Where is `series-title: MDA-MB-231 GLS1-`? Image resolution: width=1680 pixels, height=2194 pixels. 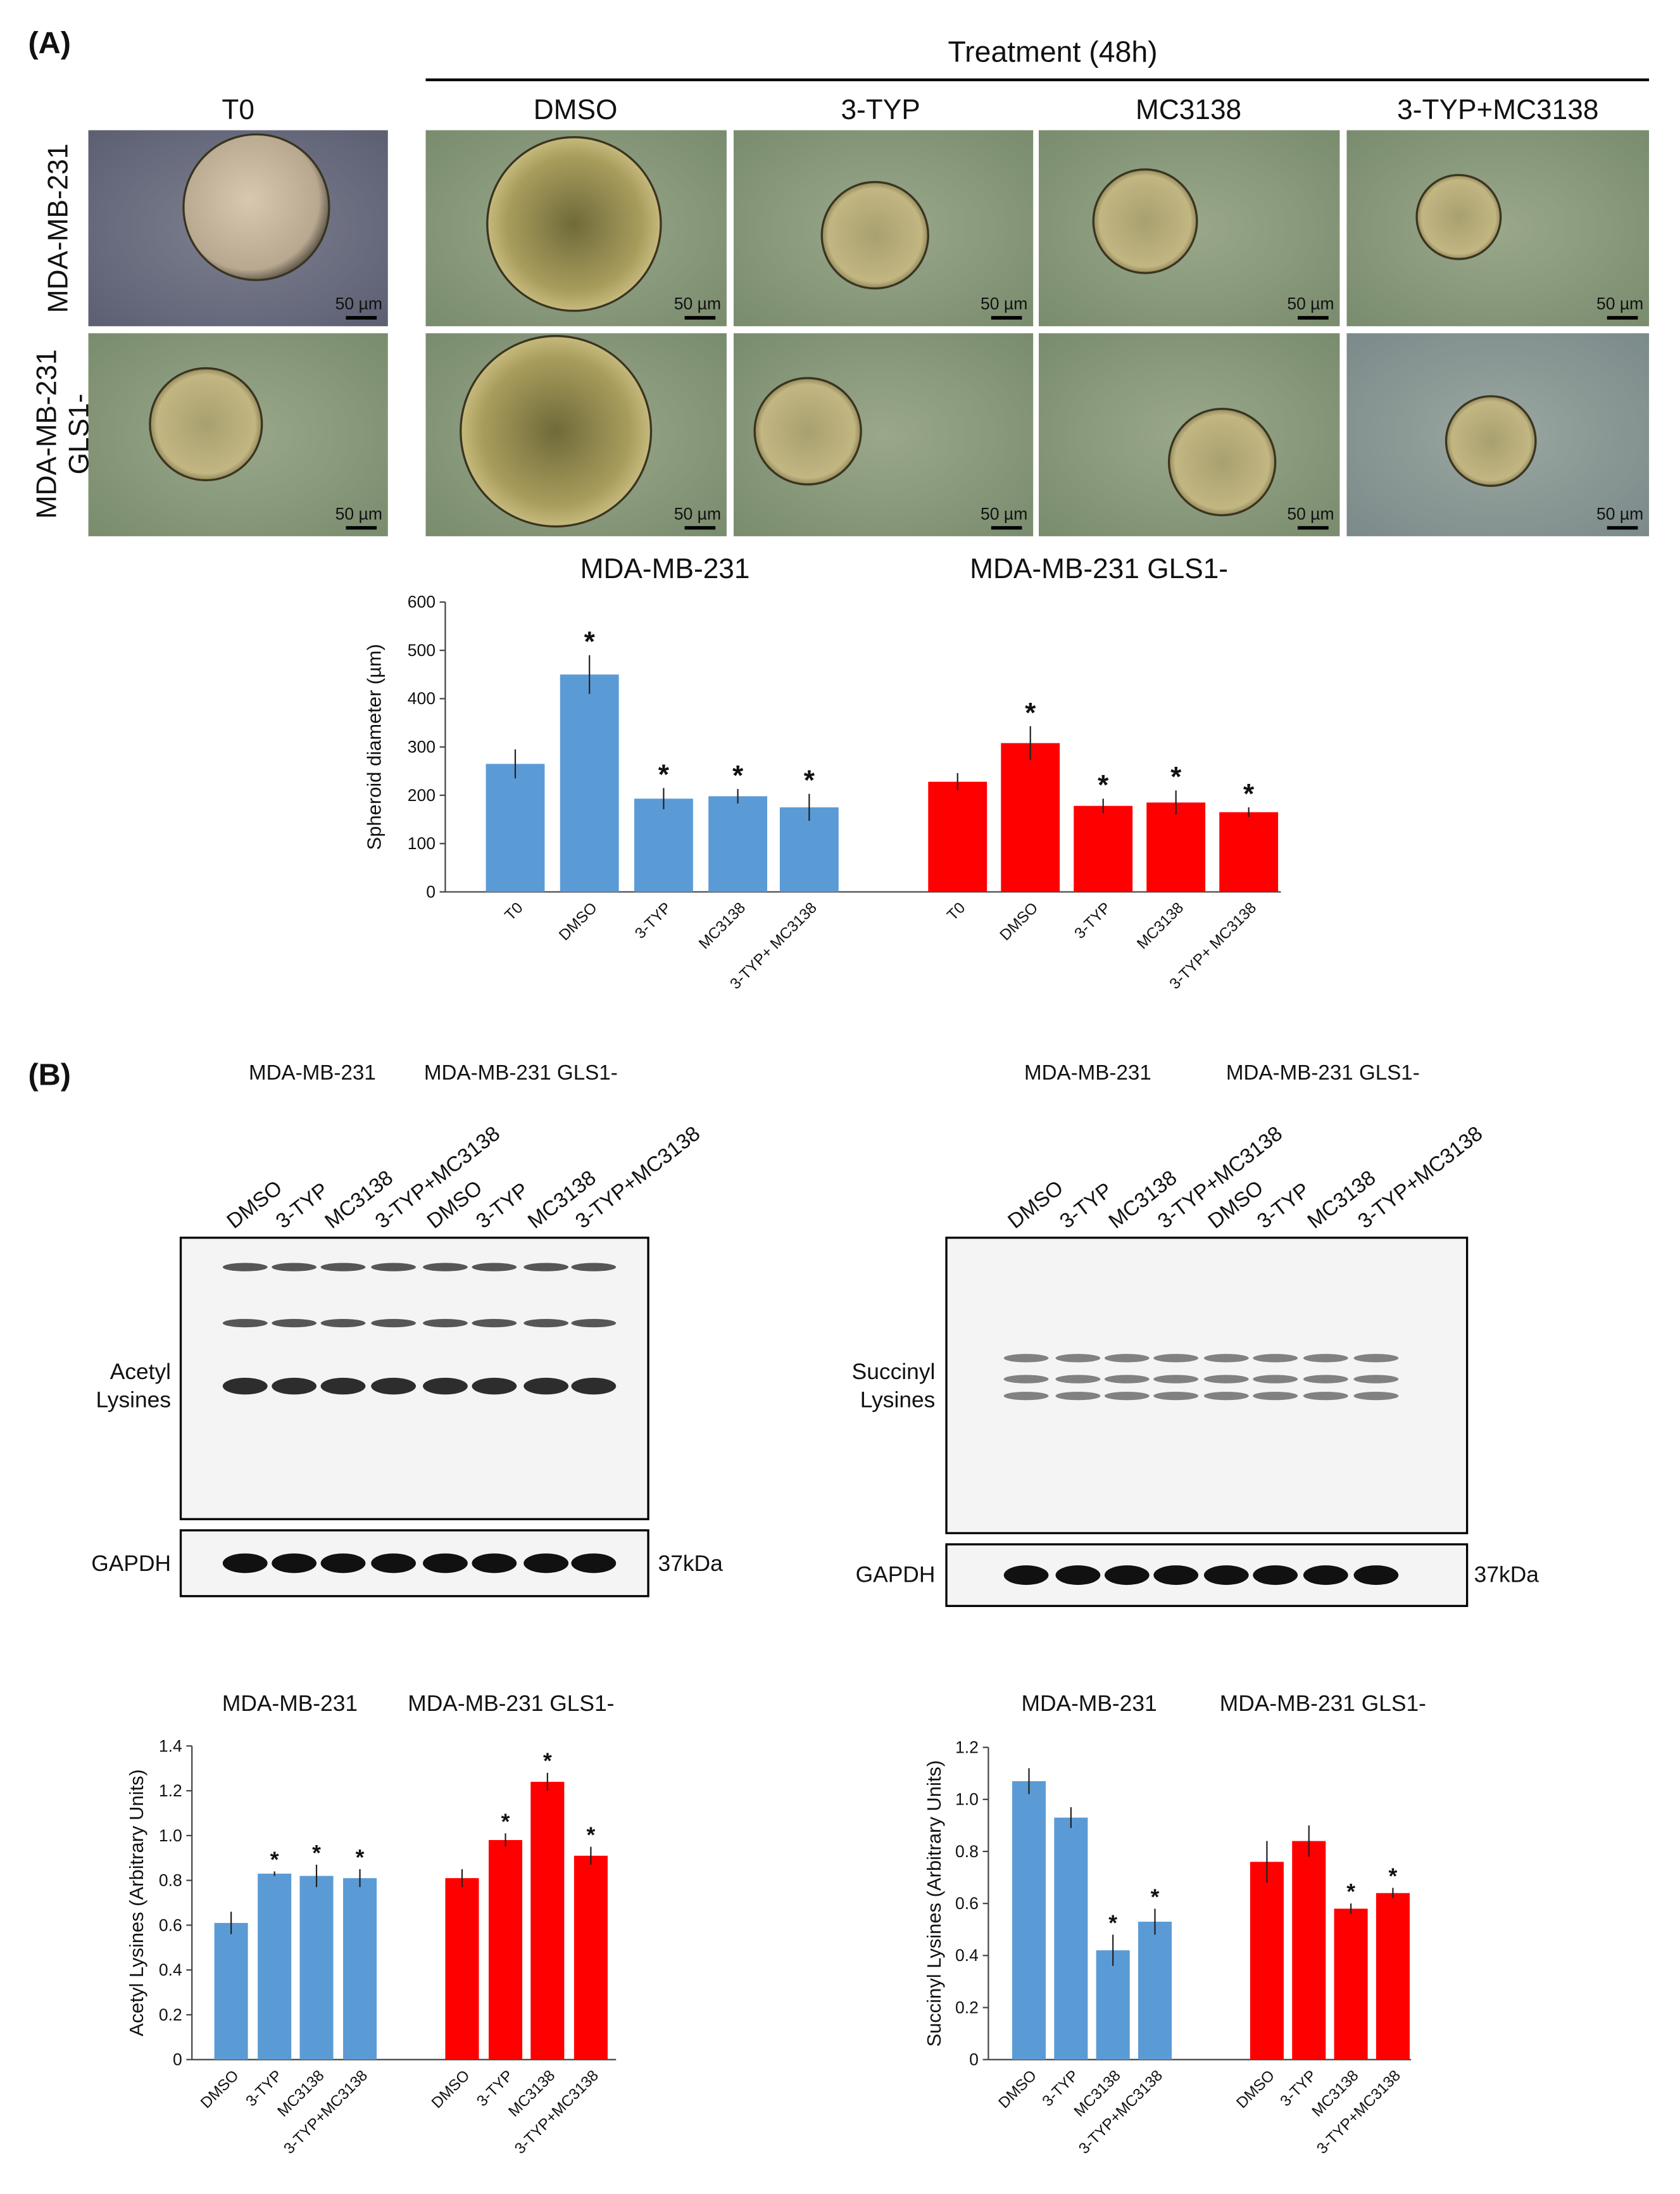 series-title: MDA-MB-231 GLS1- is located at coordinates (511, 1703).